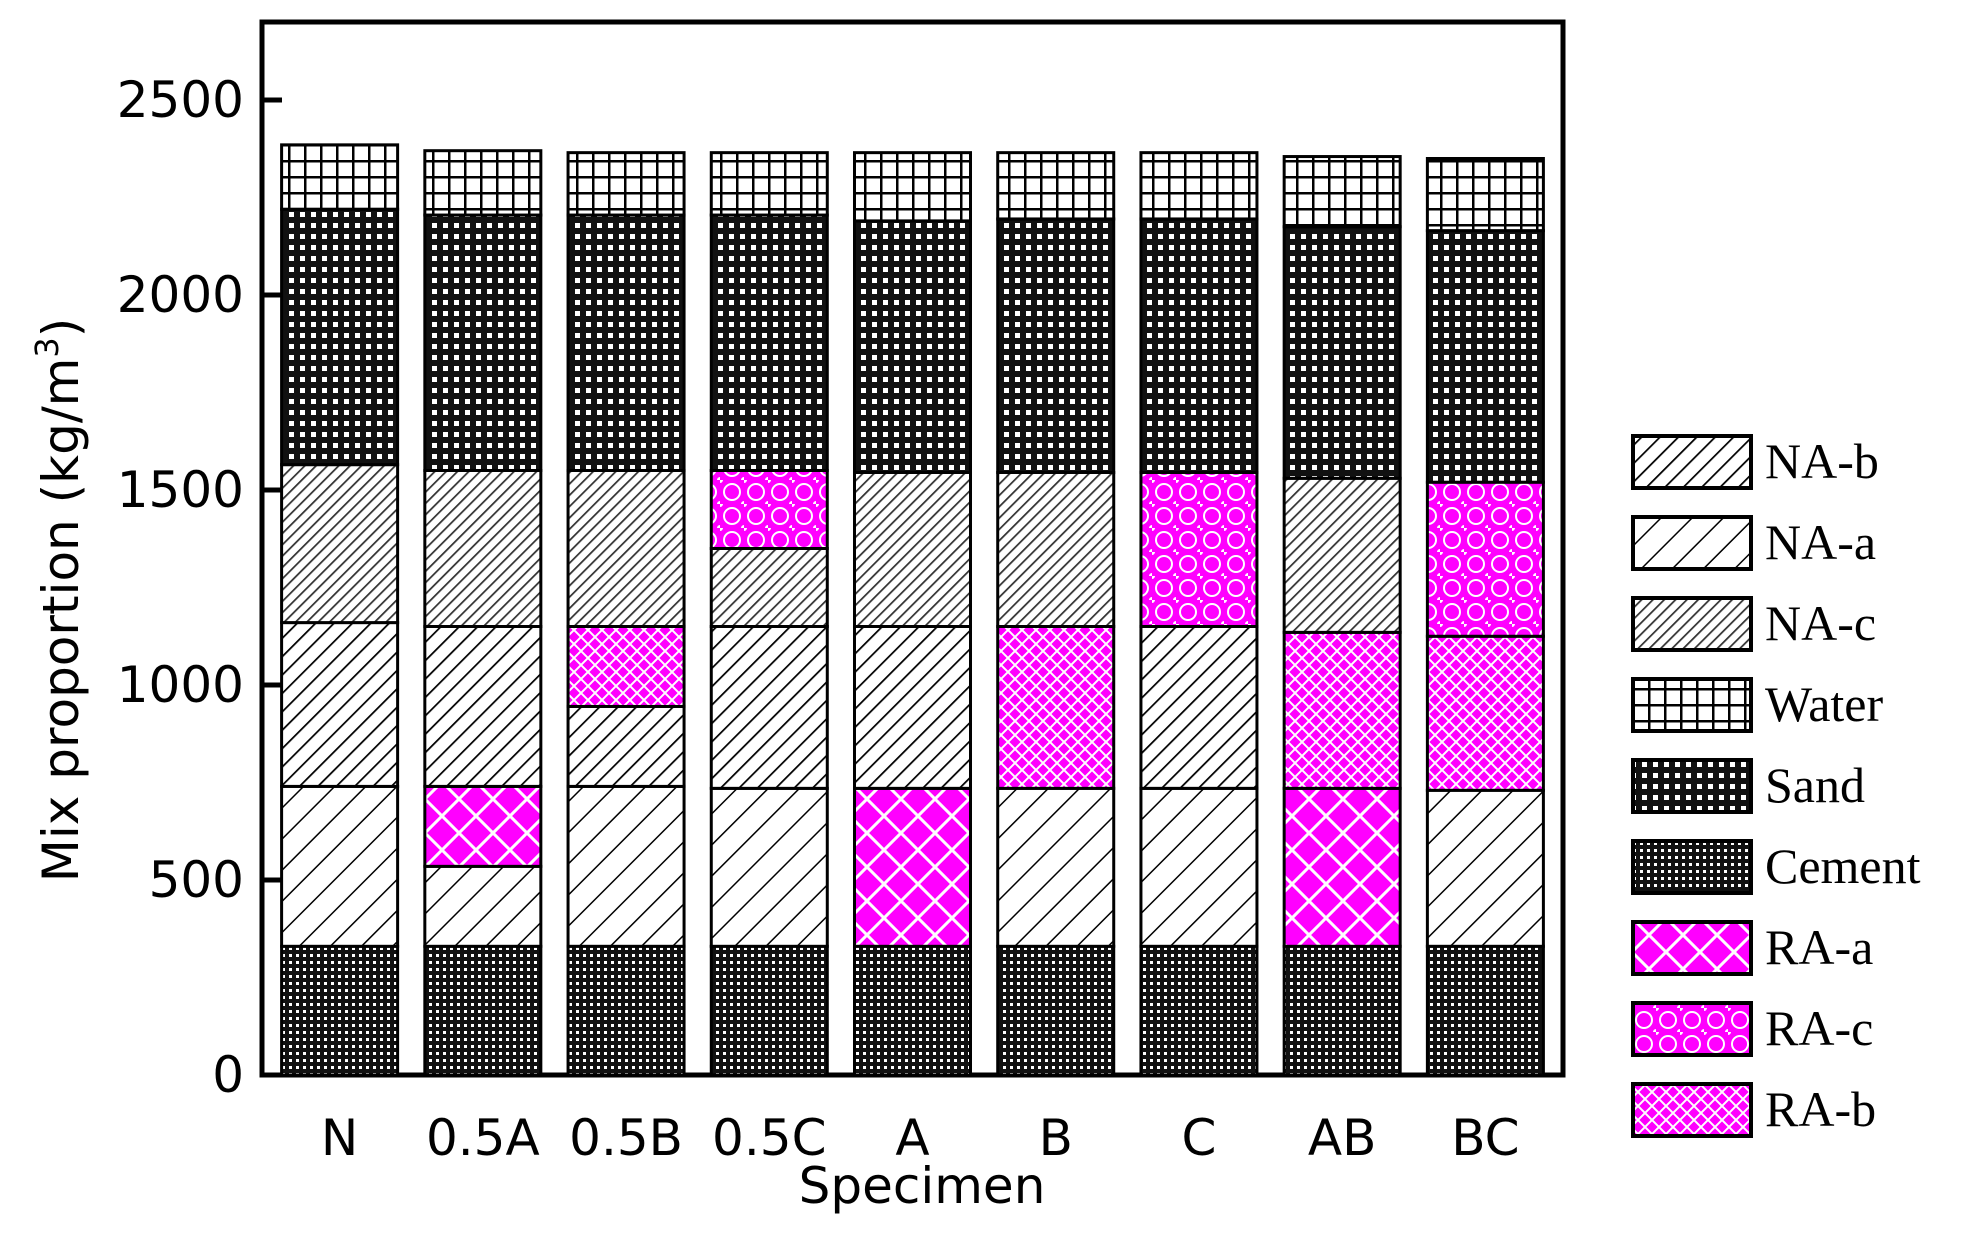 Image resolution: width=1971 pixels, height=1243 pixels. Describe the element at coordinates (1198, 1138) in the screenshot. I see `x-tick-label: C` at that location.